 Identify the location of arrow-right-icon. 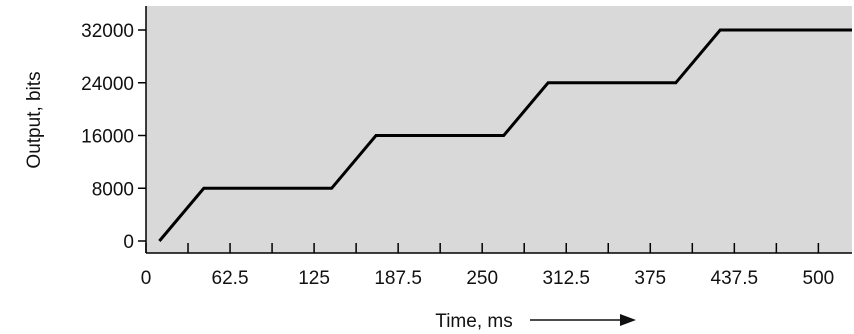
(583, 320).